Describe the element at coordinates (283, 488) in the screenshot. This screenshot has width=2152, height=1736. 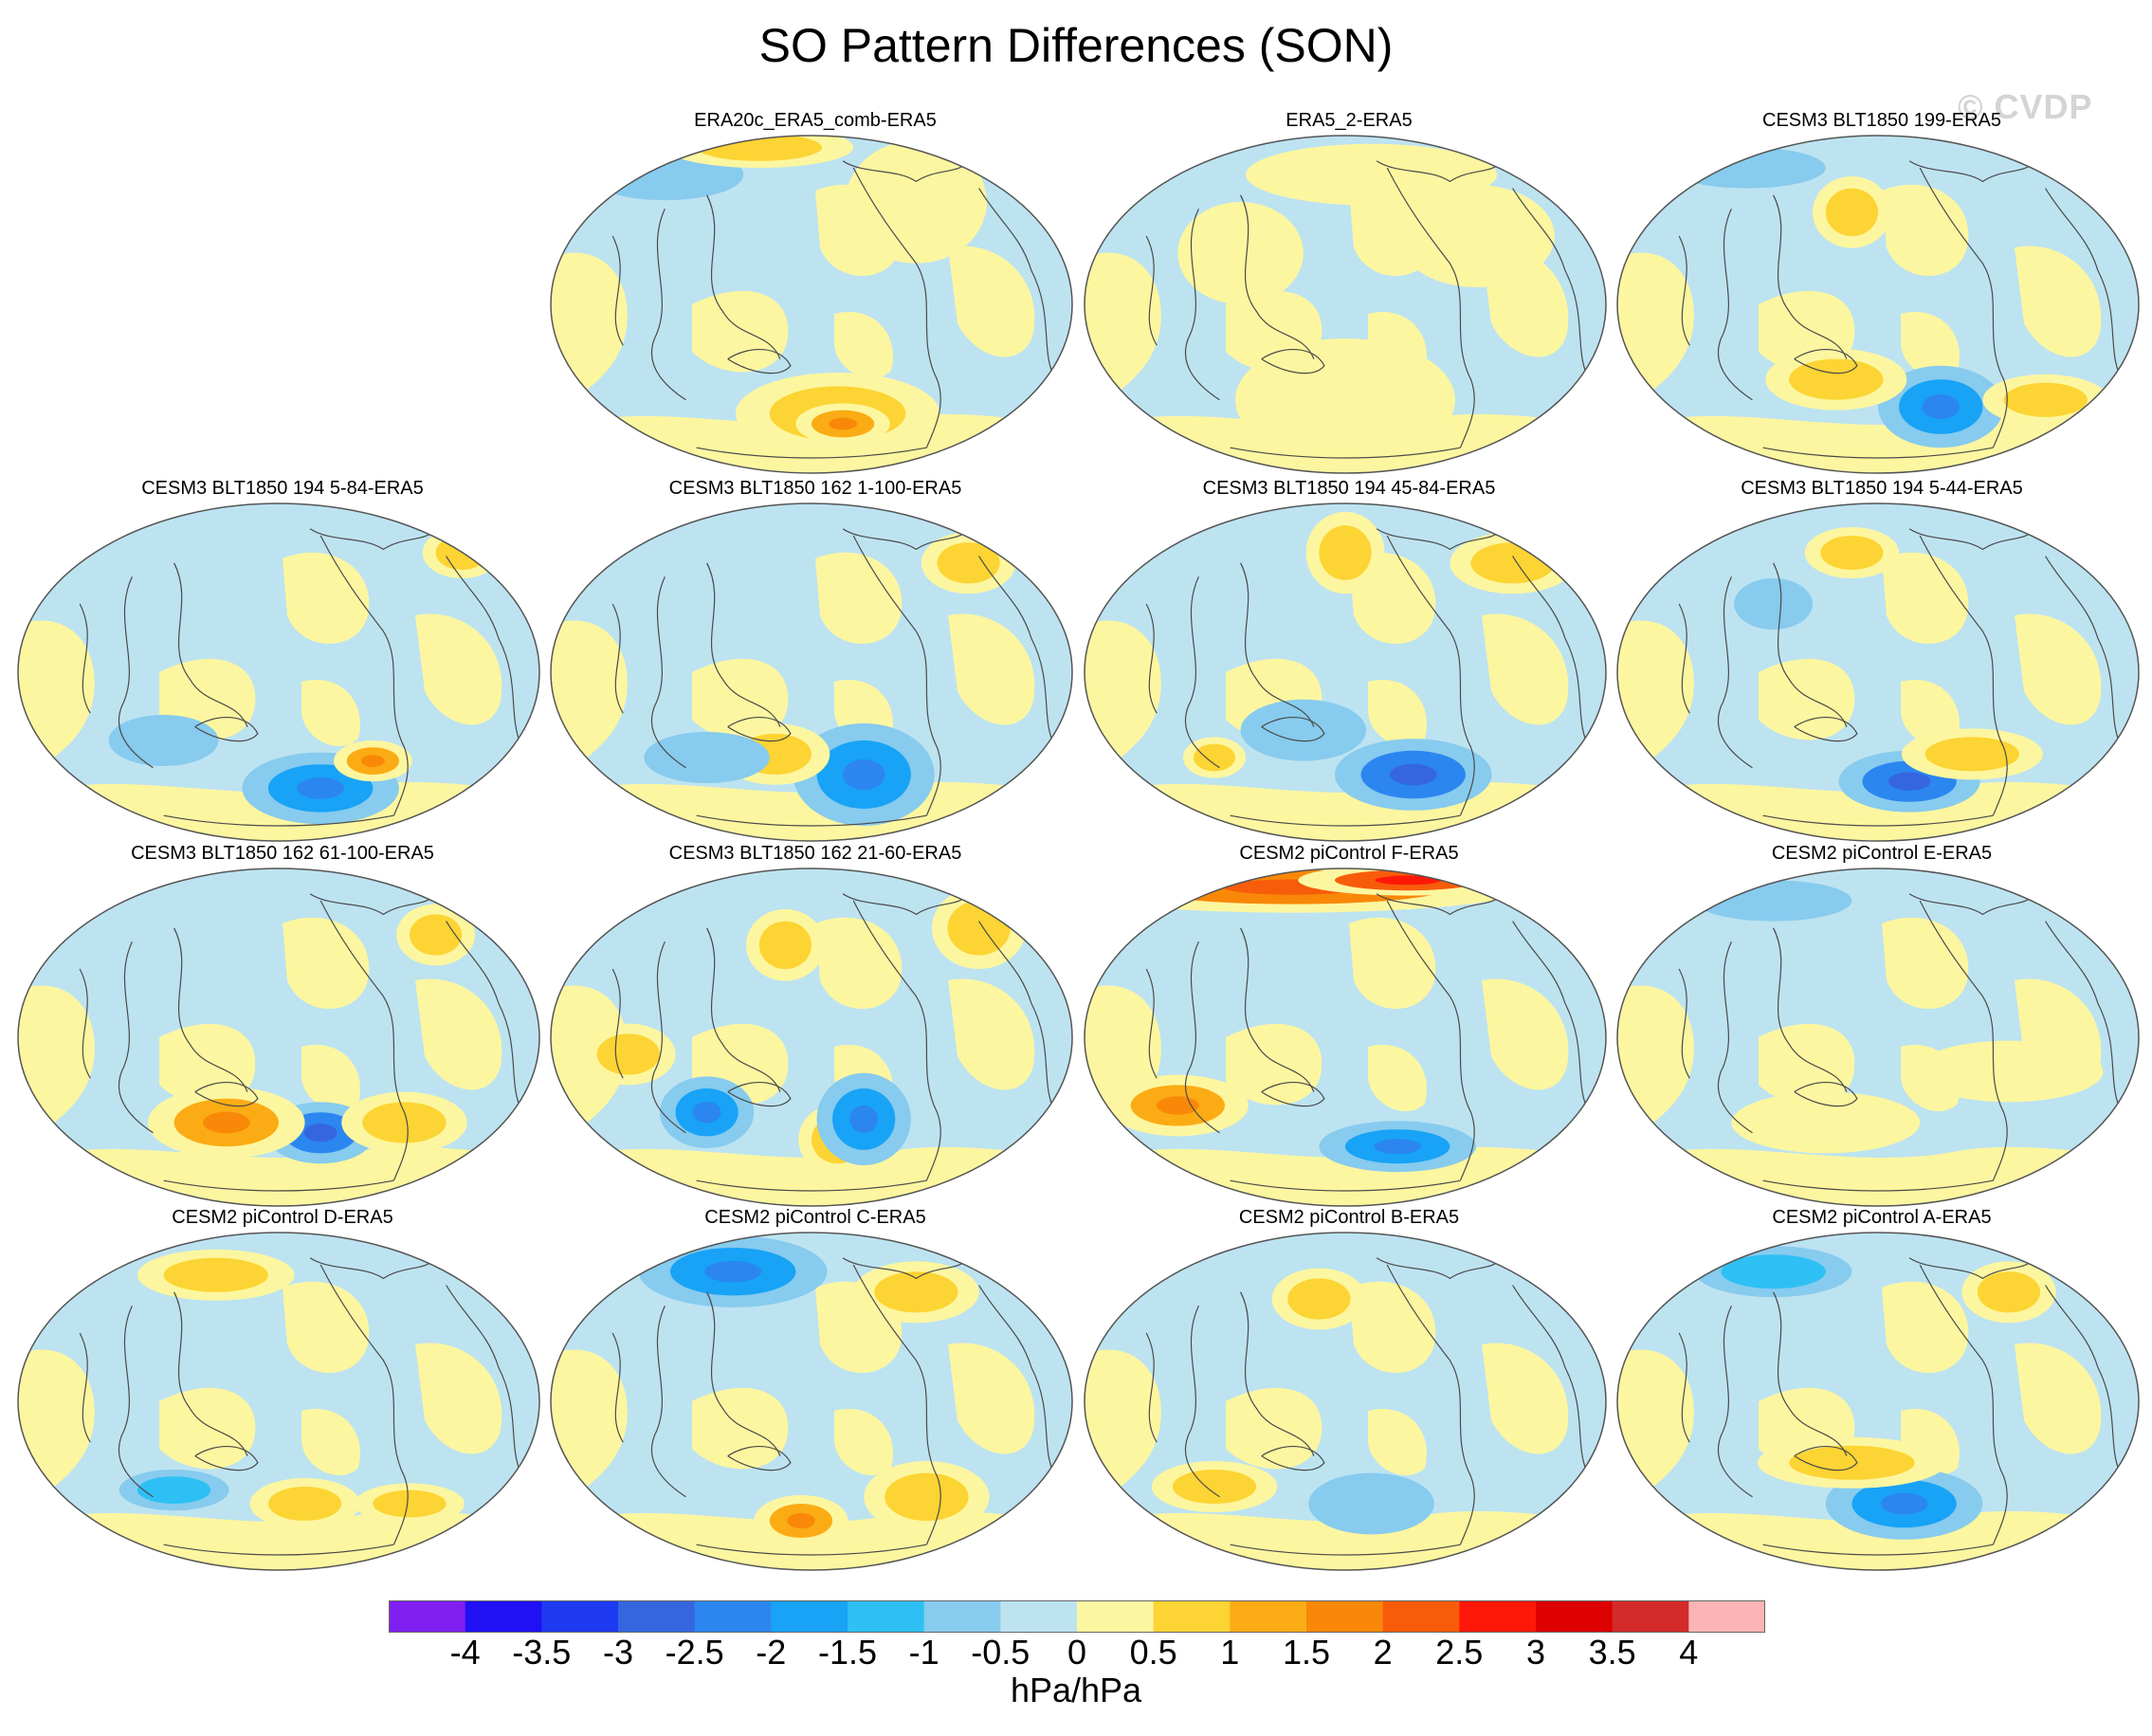
I see `panel-title: CESM3 BLT1850 194 5-84-ERA5` at that location.